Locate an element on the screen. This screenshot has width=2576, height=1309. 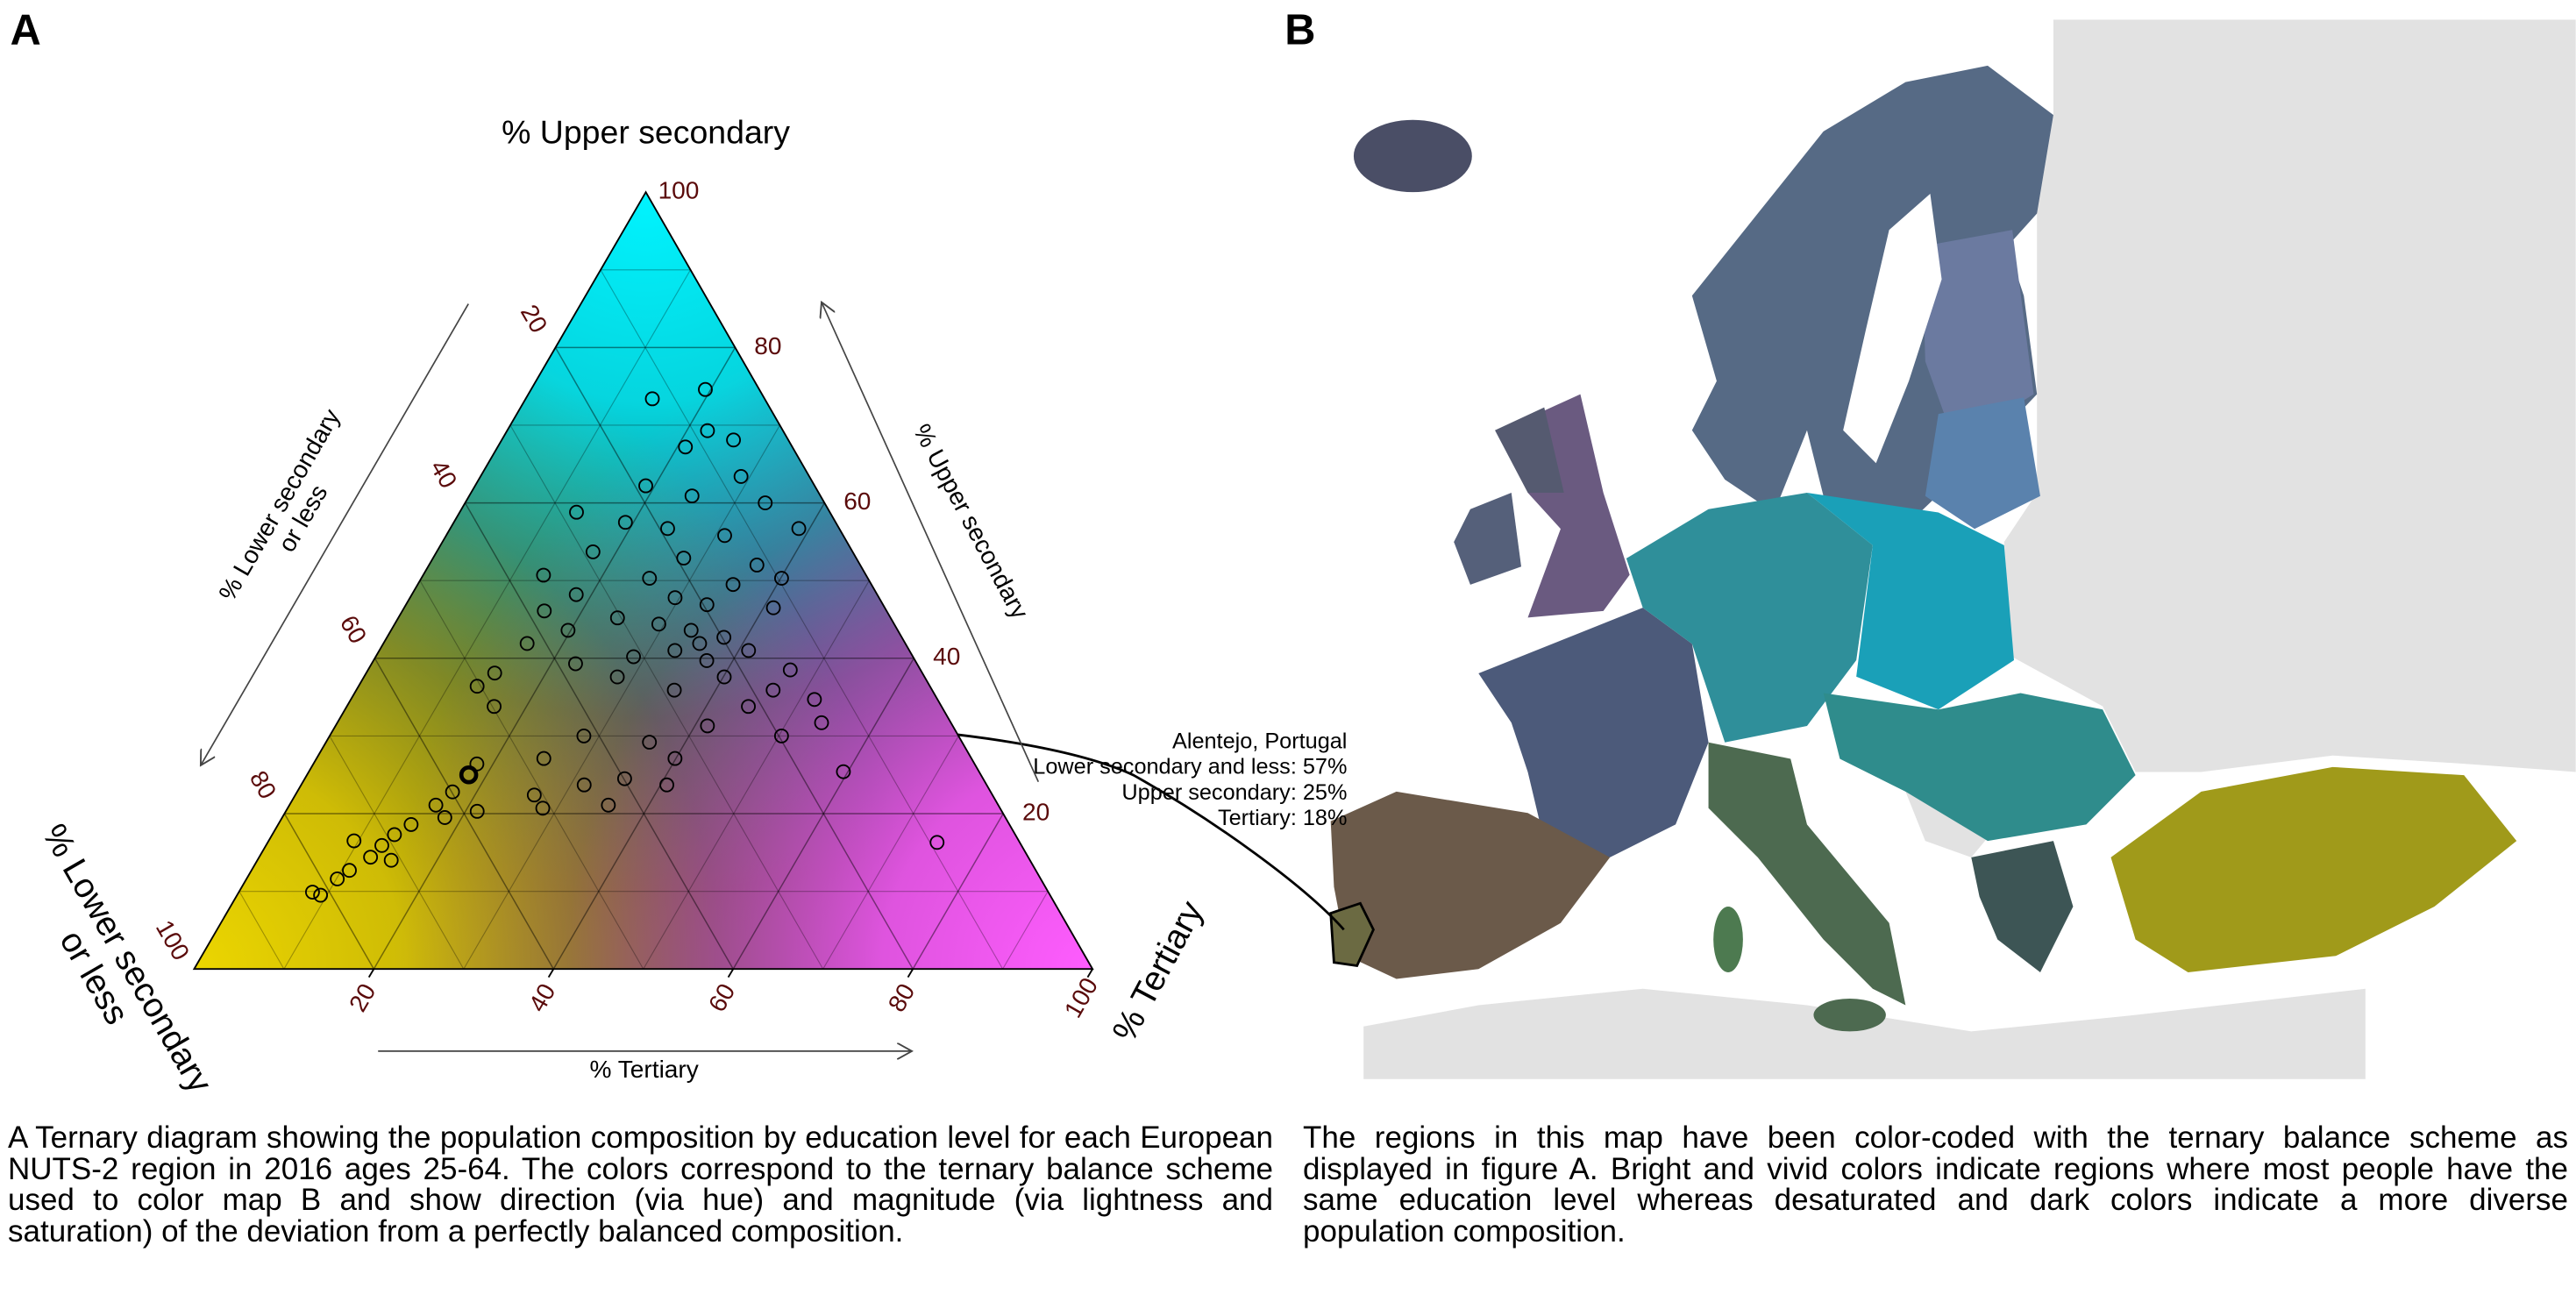
non-eu-land is located at coordinates (1864, 1033).